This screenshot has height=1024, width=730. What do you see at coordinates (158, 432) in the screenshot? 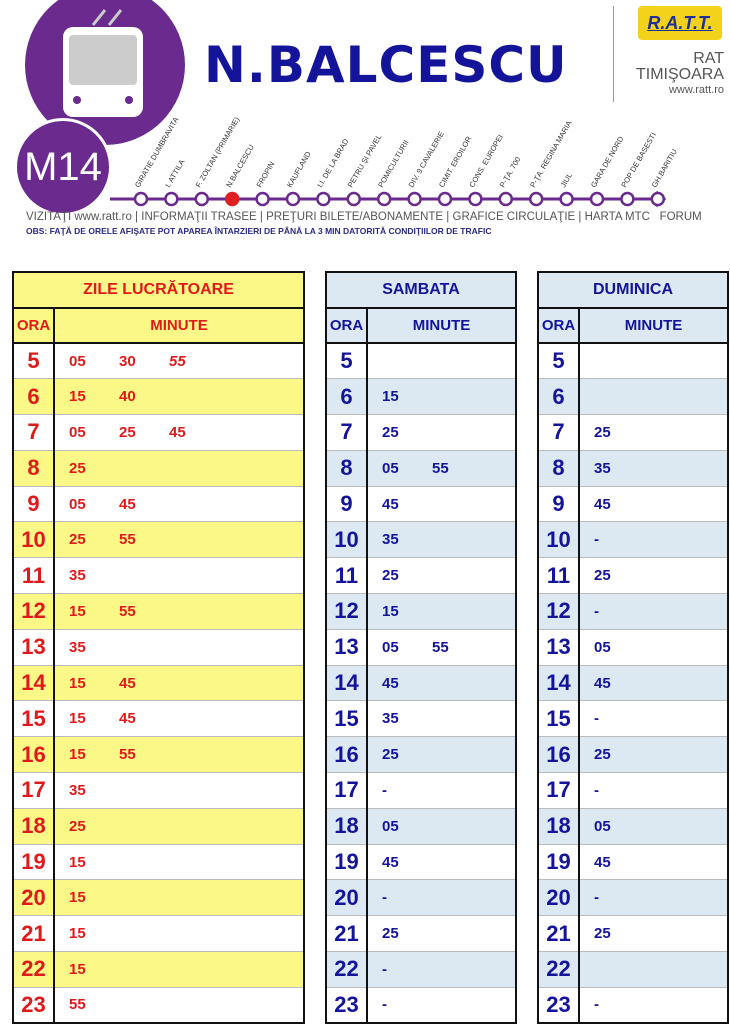
I see `schedule-row: 7 05 25 45` at bounding box center [158, 432].